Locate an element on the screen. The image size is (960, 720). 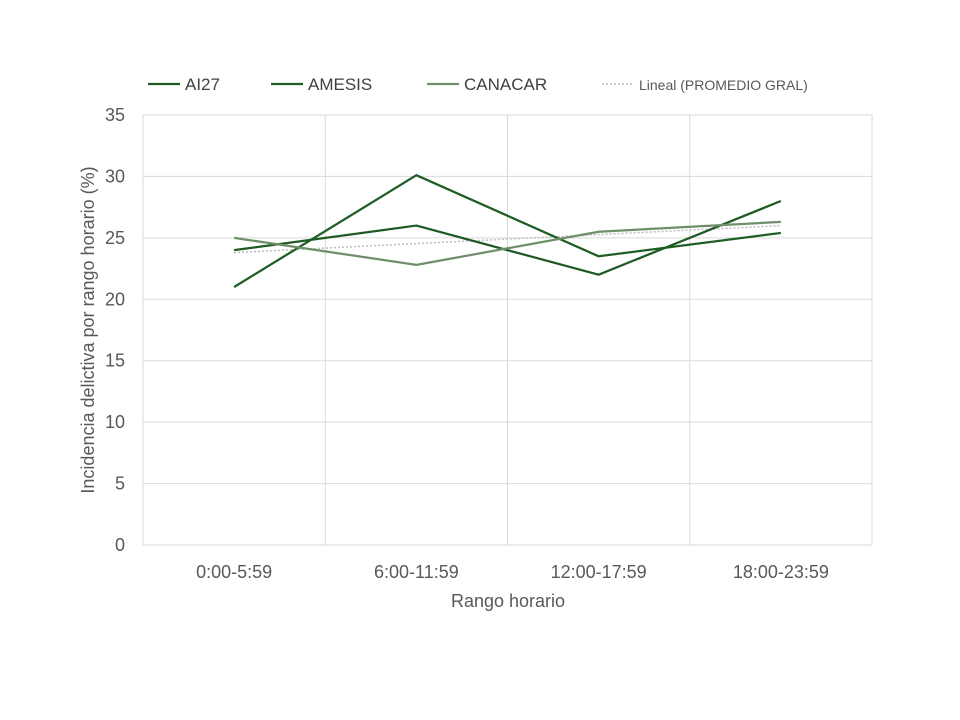
series-line-amesis is located at coordinates (507, 231).